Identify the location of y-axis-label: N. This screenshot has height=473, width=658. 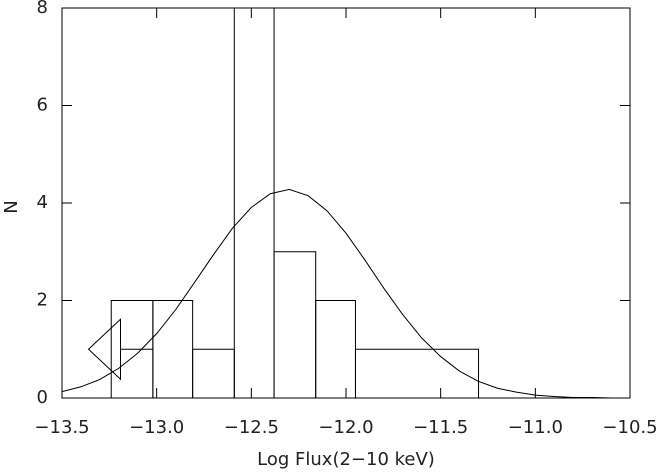
(11, 206).